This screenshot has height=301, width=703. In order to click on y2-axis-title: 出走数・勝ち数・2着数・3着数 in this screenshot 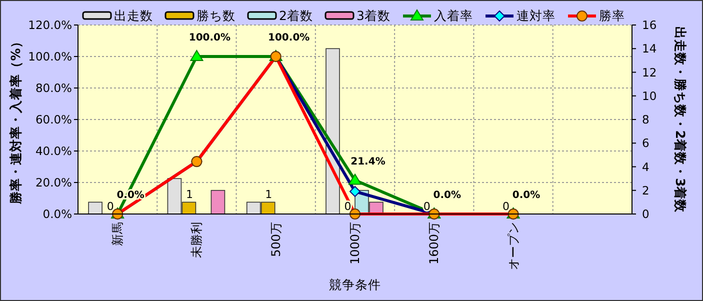, I will do `click(680, 120)`.